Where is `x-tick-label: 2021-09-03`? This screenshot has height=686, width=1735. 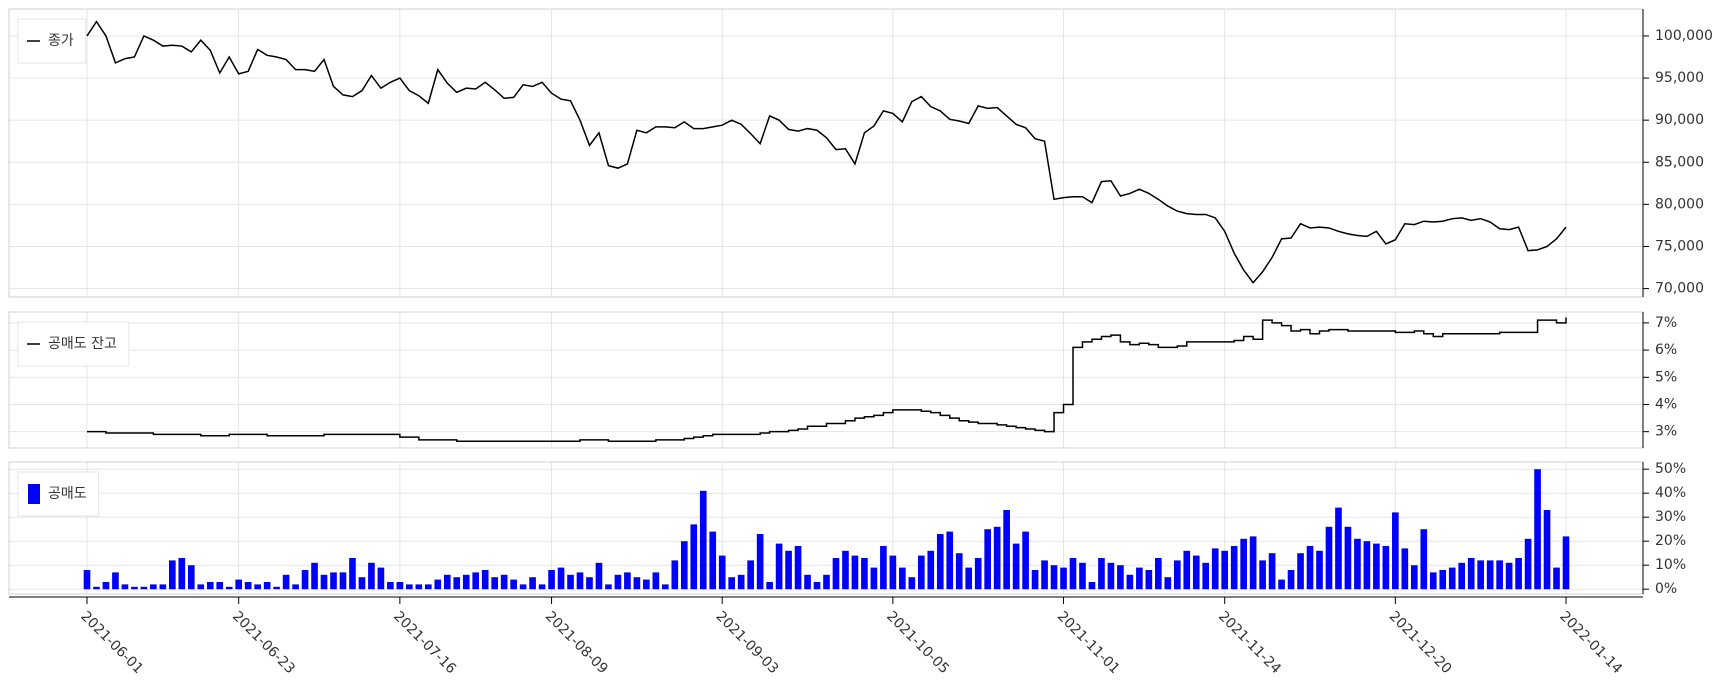
x-tick-label: 2021-09-03 is located at coordinates (747, 642).